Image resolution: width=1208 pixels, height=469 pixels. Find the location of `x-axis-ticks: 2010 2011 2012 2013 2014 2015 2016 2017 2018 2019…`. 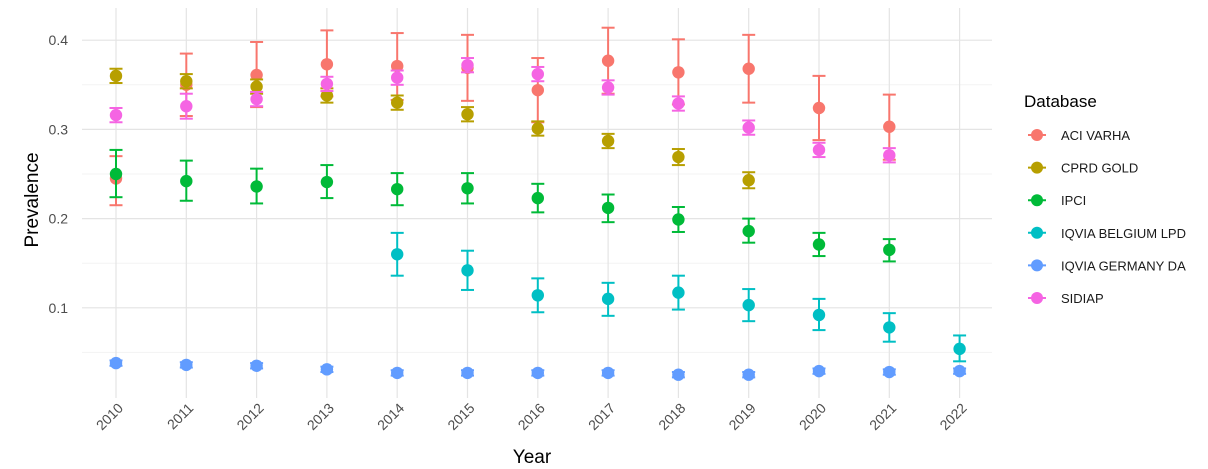

x-axis-ticks: 2010 2011 2012 2013 2014 2015 2016 2017 2018 2019… is located at coordinates (531, 416).